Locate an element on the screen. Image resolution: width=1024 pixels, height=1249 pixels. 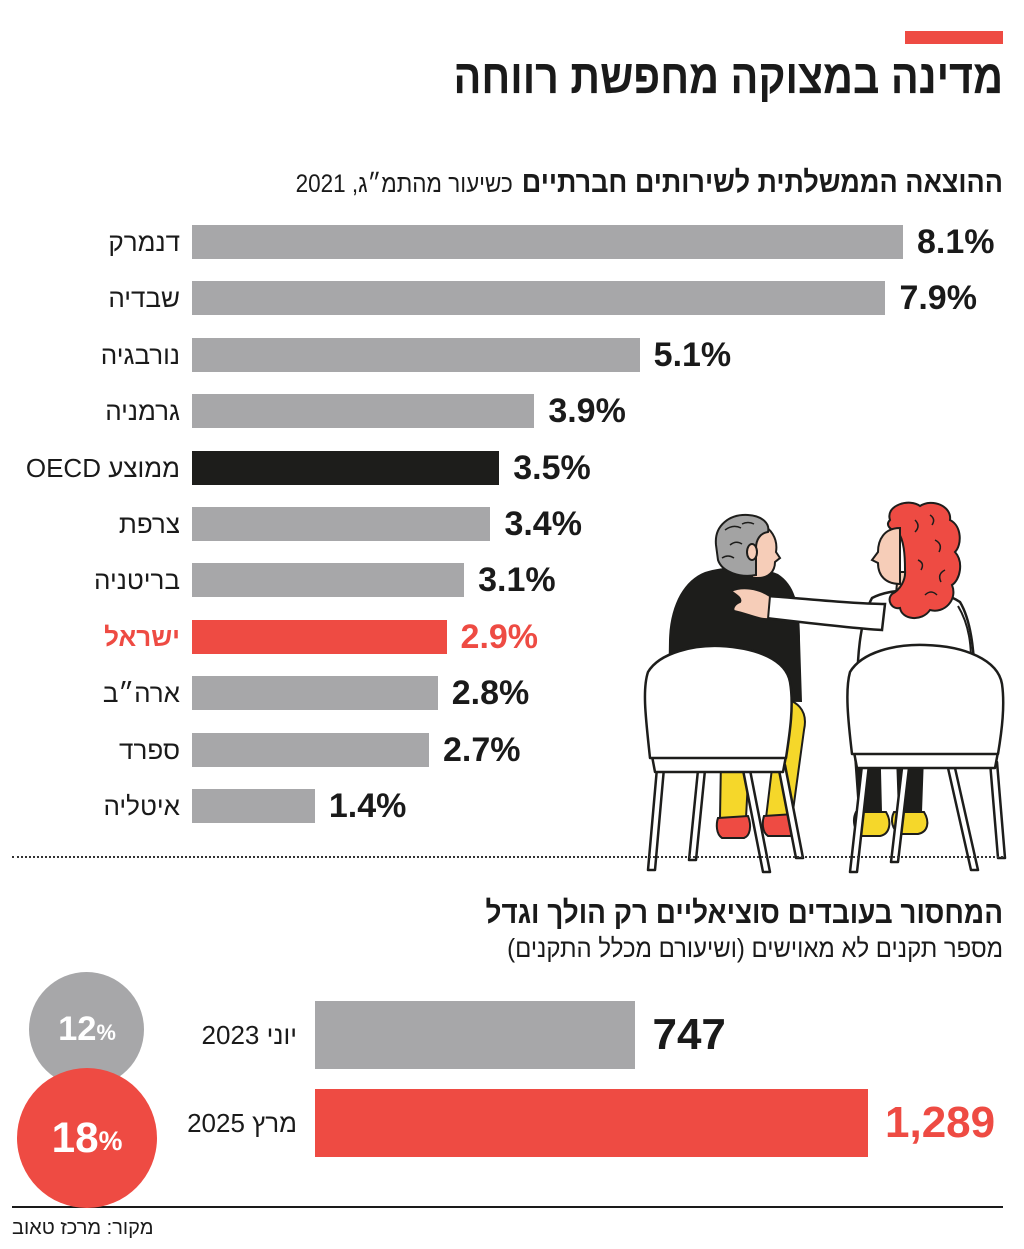
value-label: 1.4% is located at coordinates (367, 806).